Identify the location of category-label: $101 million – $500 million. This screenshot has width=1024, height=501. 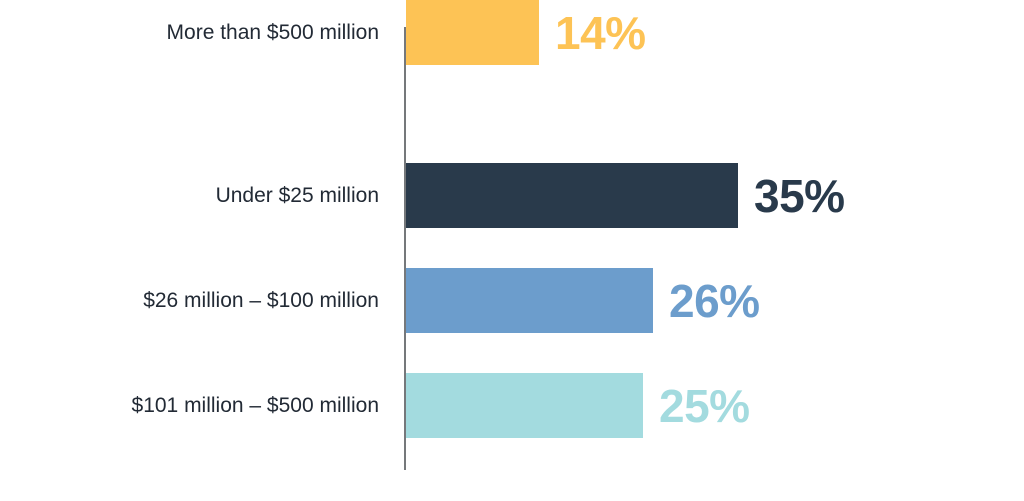
(255, 405).